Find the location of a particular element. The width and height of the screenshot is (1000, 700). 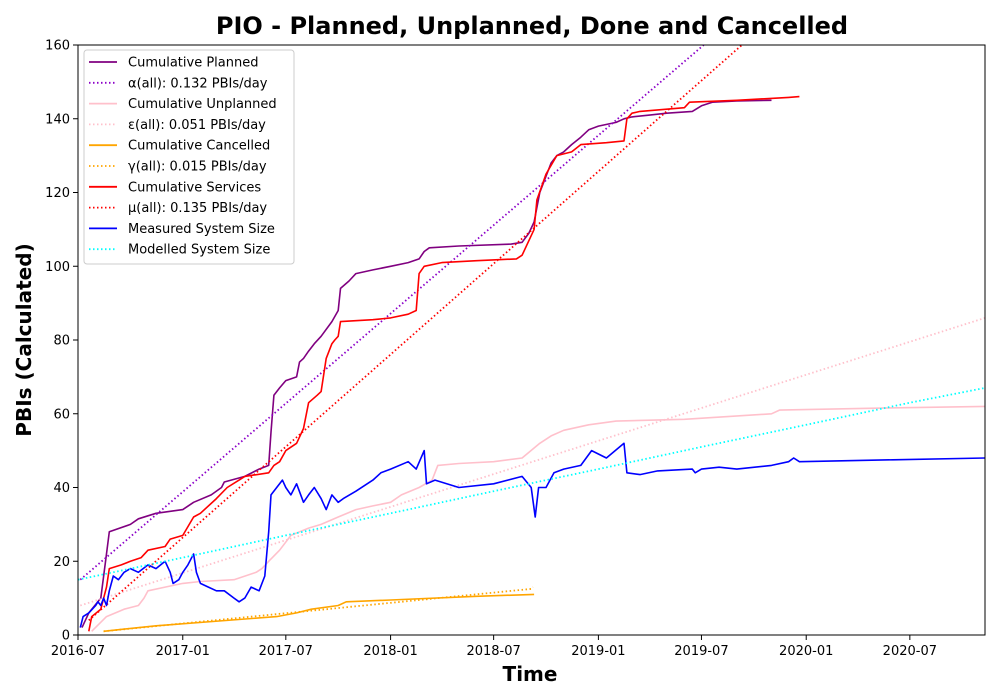

legend-label-6: Cumulative Services is located at coordinates (194, 187).